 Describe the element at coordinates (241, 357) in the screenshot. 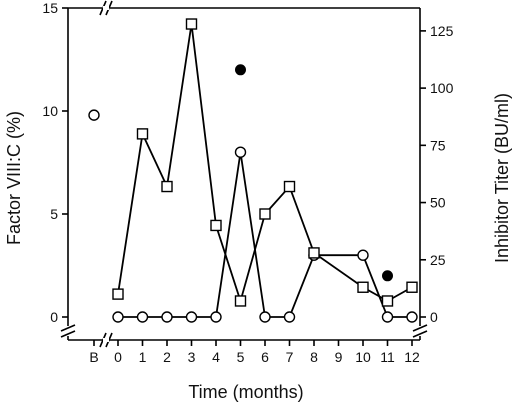

I see `x-tick-label: 5` at that location.